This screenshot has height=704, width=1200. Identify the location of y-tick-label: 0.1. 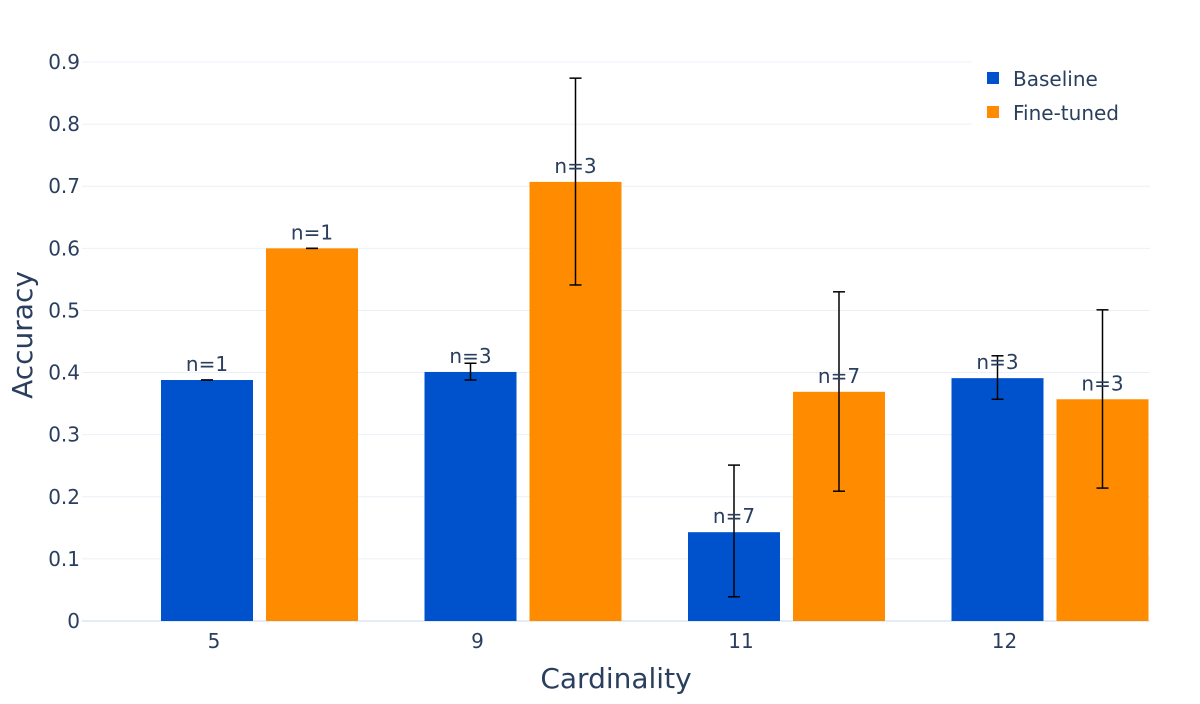
(64, 559).